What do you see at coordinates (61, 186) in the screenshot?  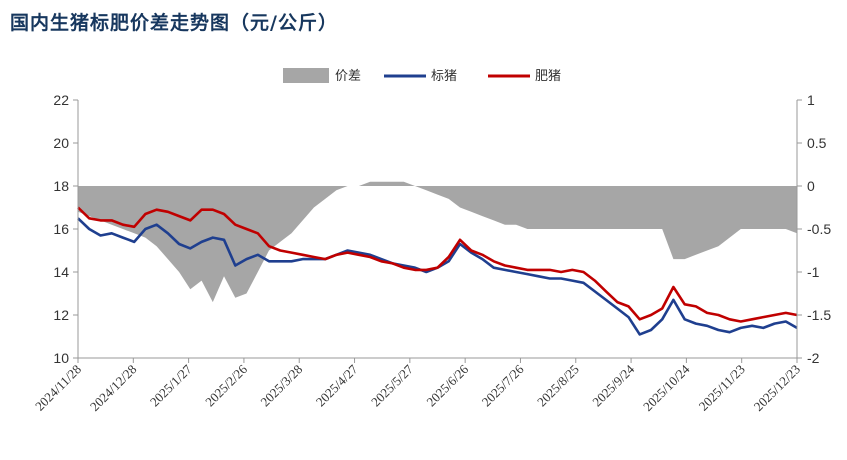 I see `y-left-tick-label: 18` at bounding box center [61, 186].